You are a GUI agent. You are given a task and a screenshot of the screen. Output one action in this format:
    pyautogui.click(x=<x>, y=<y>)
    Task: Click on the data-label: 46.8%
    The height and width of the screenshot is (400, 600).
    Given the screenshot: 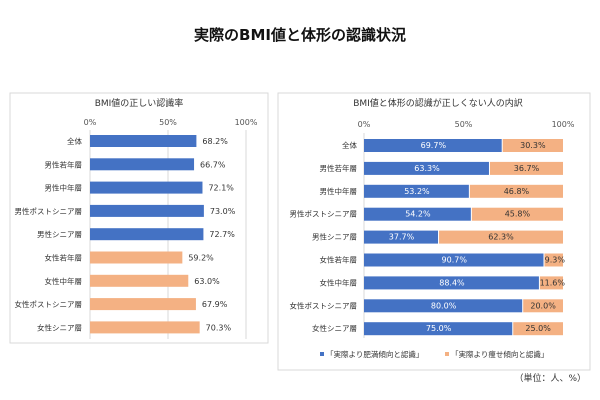 What is the action you would take?
    pyautogui.click(x=517, y=191)
    